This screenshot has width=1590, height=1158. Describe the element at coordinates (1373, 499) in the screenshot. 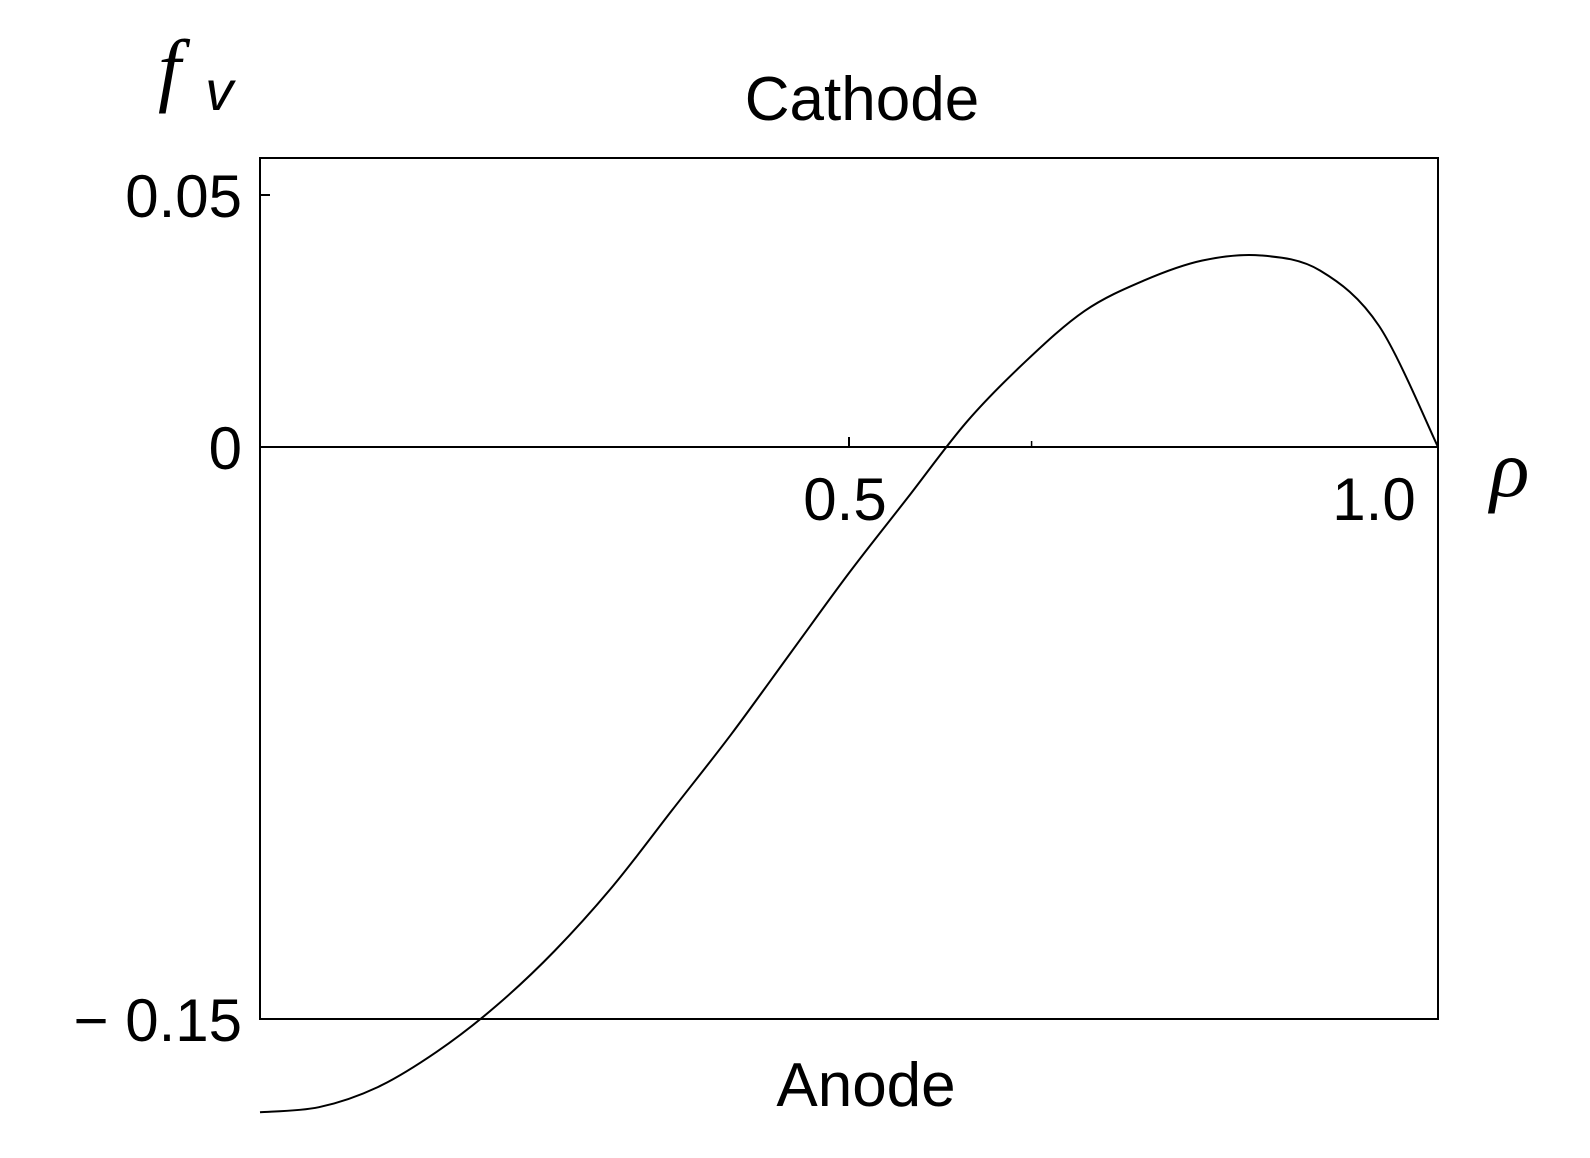

I see `x-tick-label: 1.0` at that location.